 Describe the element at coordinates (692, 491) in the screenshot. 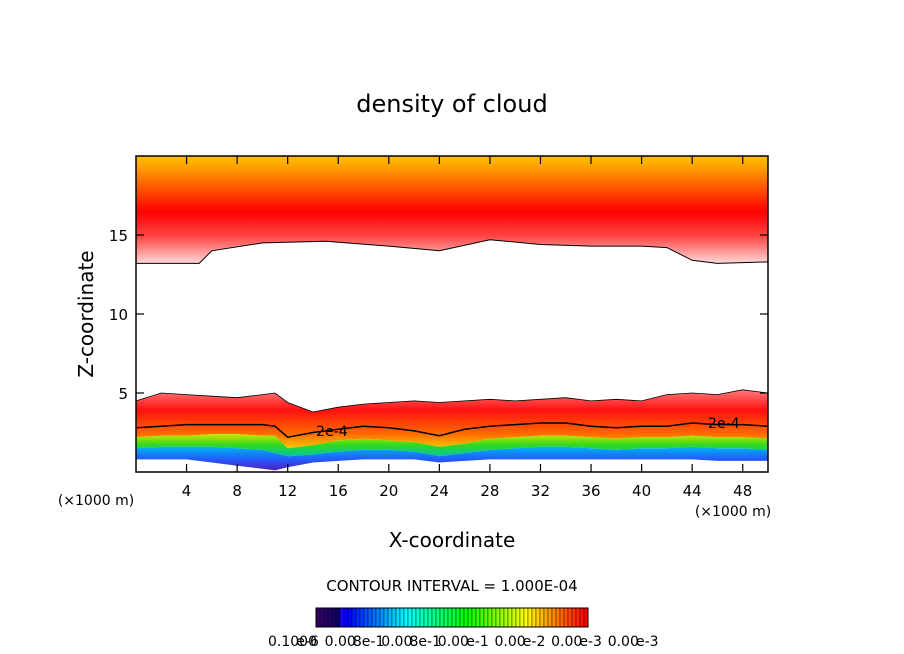

I see `x-tick-label: 44` at that location.